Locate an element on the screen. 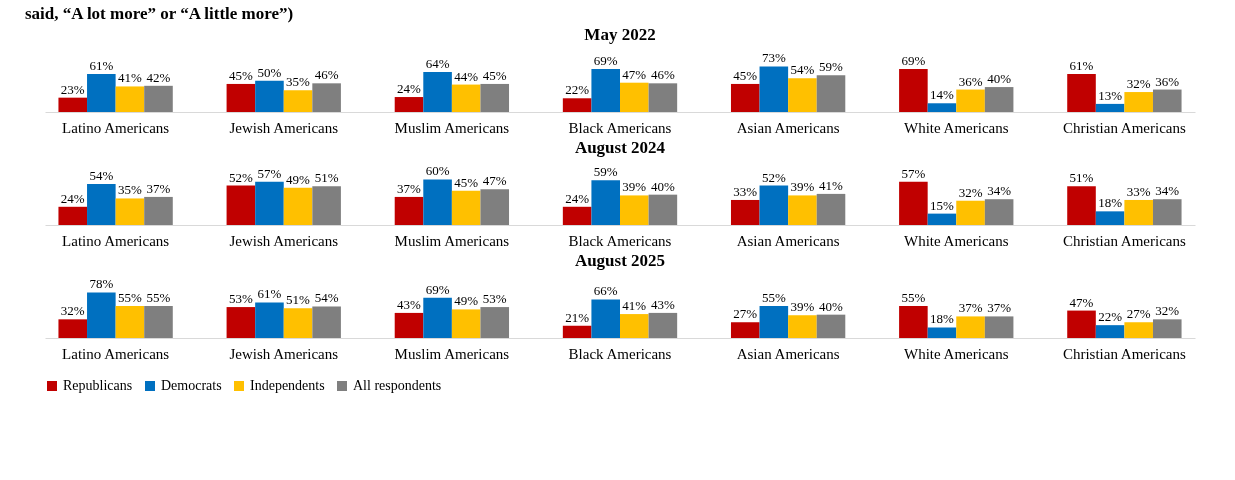  data-label: 36% is located at coordinates (970, 81).